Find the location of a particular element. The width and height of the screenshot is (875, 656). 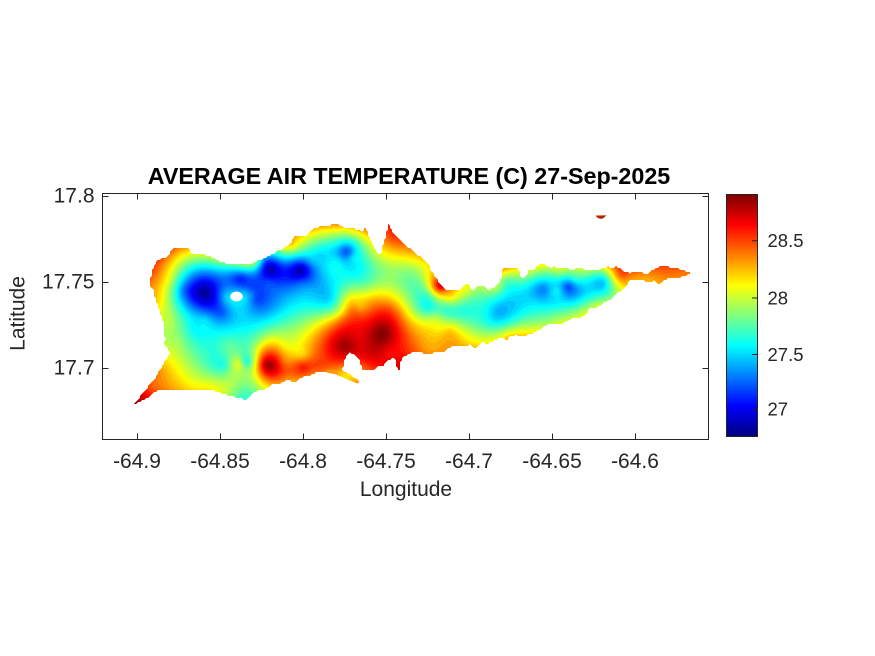

svg-text: -64.85 is located at coordinates (220, 461).